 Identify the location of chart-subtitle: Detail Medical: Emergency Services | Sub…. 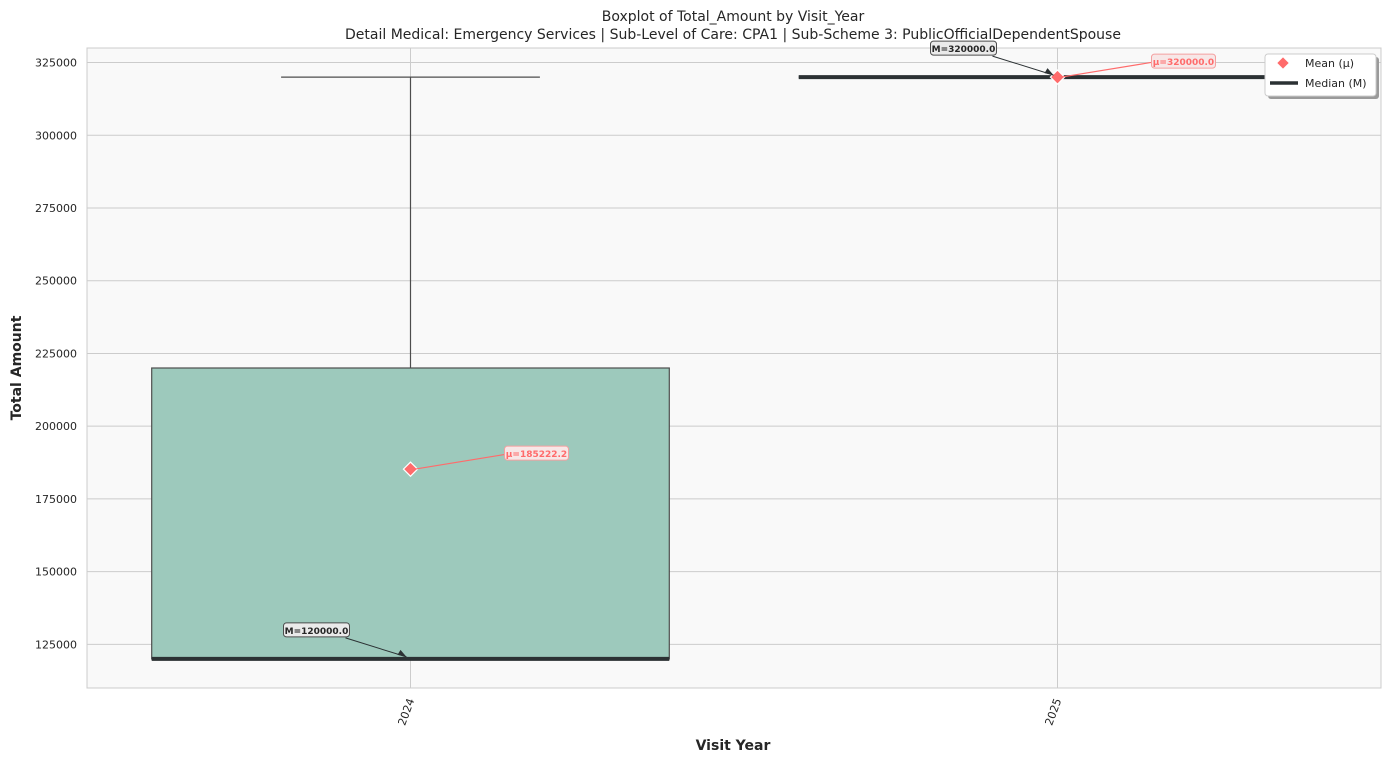
(733, 35).